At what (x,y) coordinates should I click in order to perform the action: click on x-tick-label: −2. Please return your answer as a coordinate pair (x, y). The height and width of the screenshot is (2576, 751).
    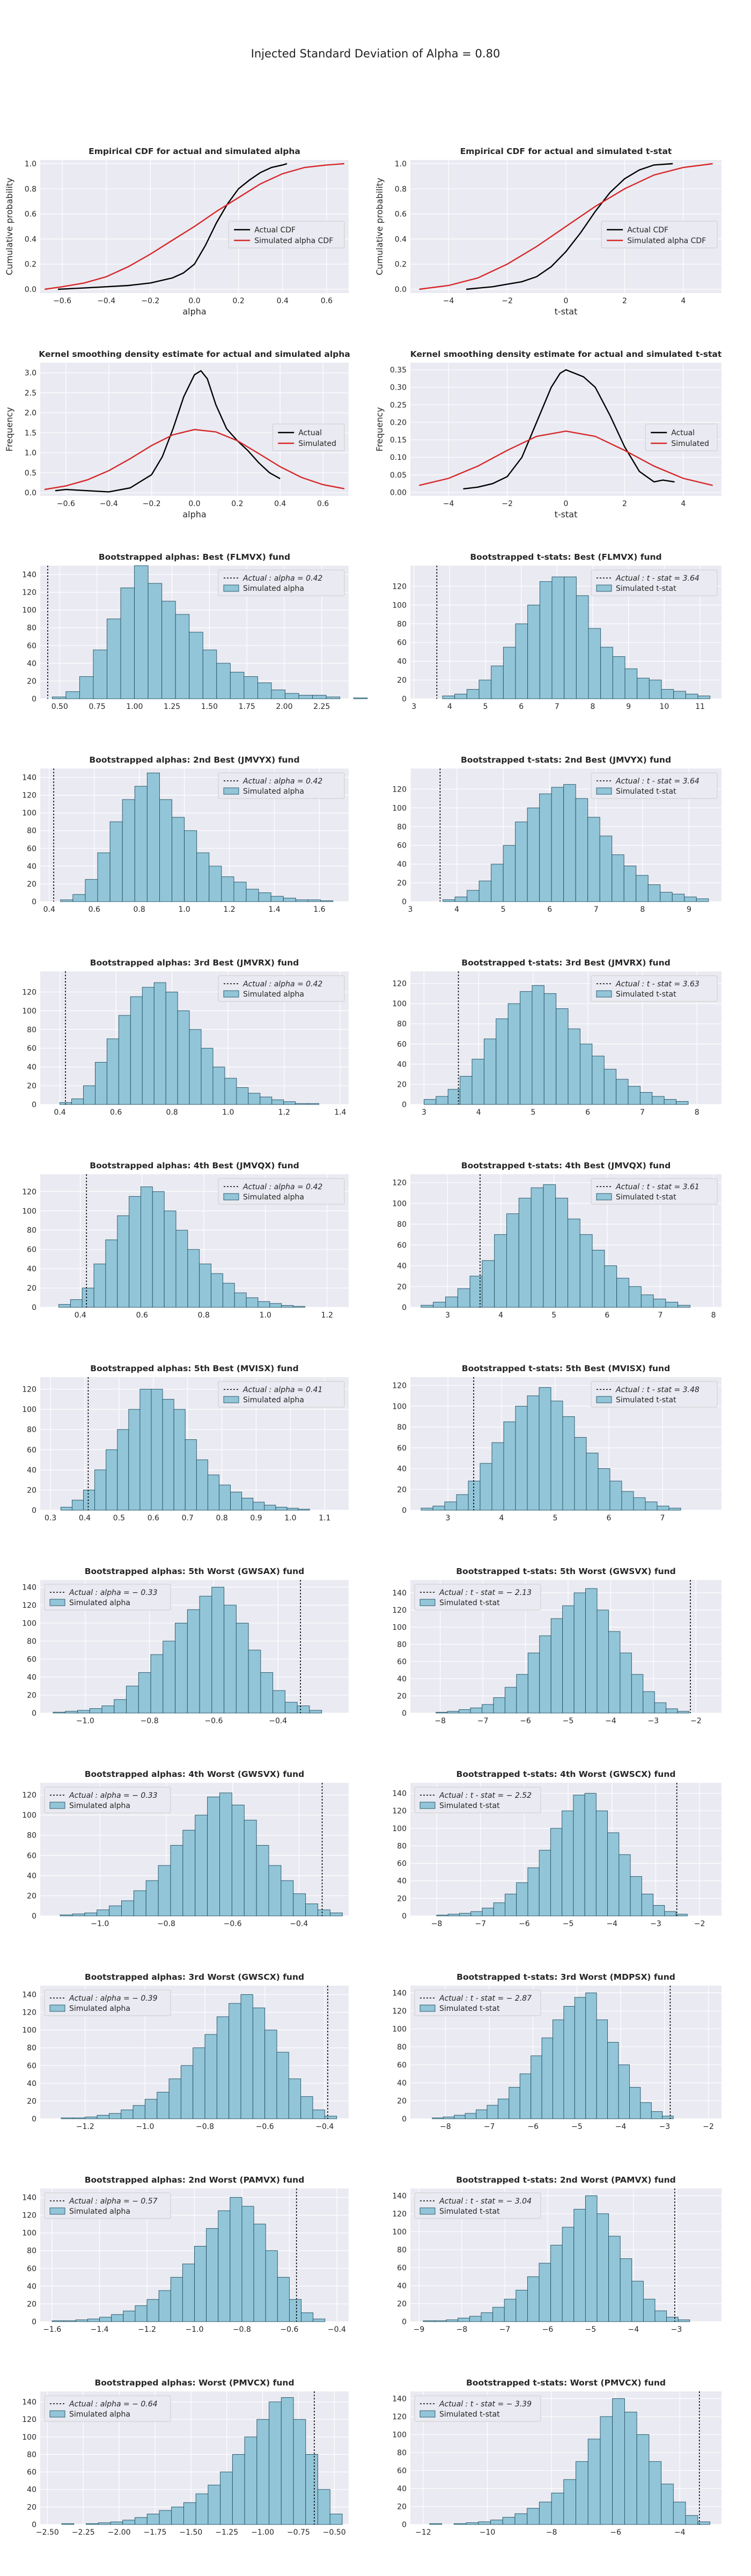
    Looking at the image, I should click on (708, 2127).